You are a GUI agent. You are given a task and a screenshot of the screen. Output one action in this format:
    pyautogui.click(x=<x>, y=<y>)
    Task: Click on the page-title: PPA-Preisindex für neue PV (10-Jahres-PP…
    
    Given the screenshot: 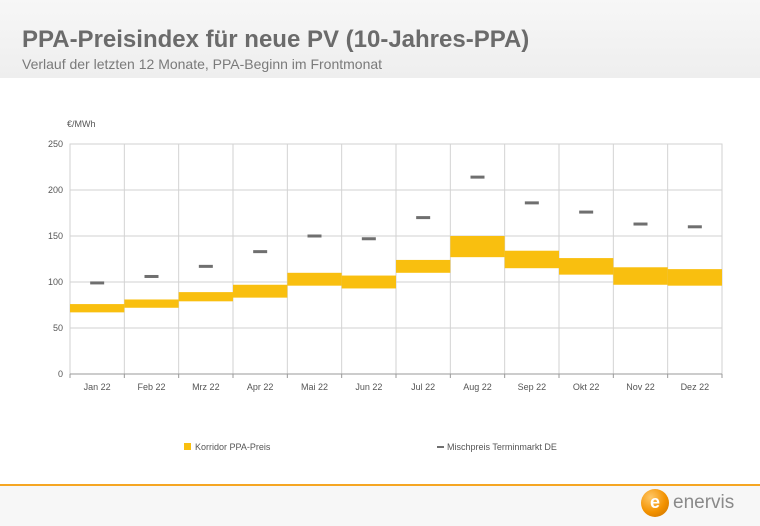 What is the action you would take?
    pyautogui.click(x=276, y=39)
    